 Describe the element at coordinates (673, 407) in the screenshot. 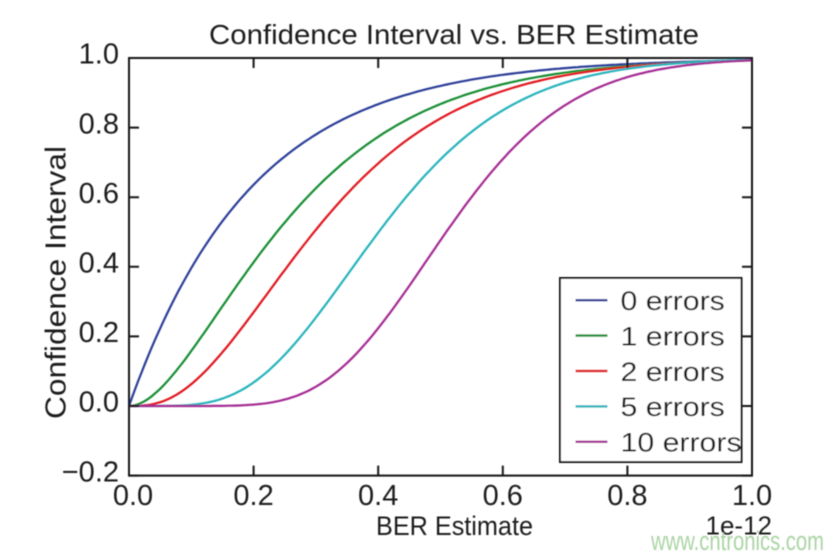

I see `svg-text: 5 errors` at that location.